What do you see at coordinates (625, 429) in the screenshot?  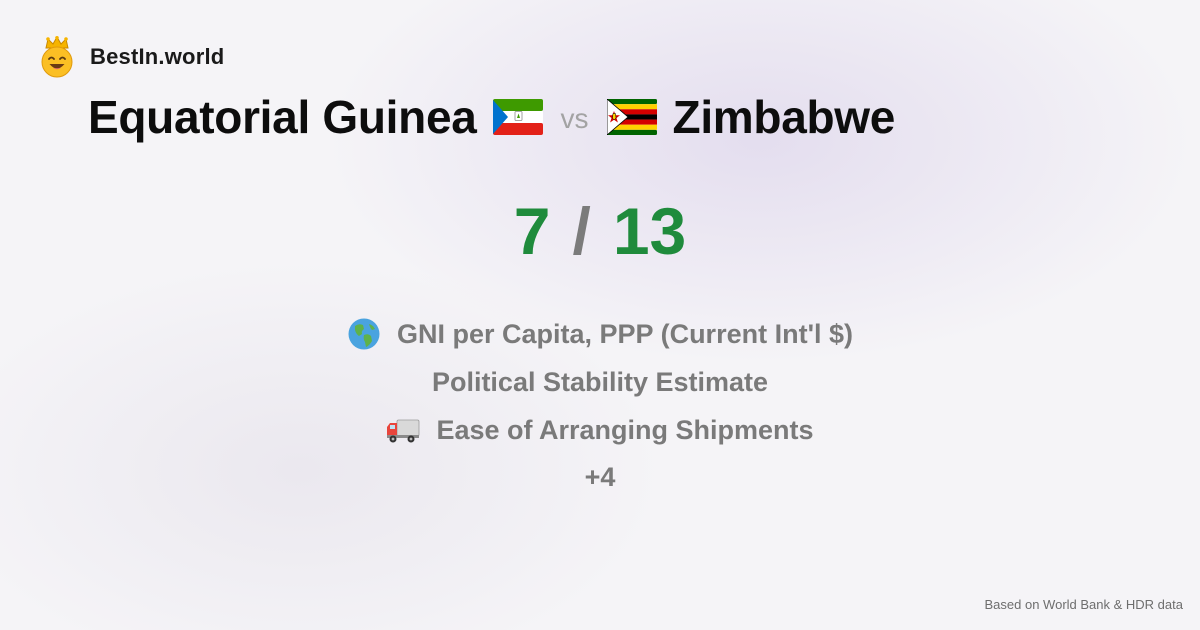 I see `metric-label: Ease of Arranging Shipments` at bounding box center [625, 429].